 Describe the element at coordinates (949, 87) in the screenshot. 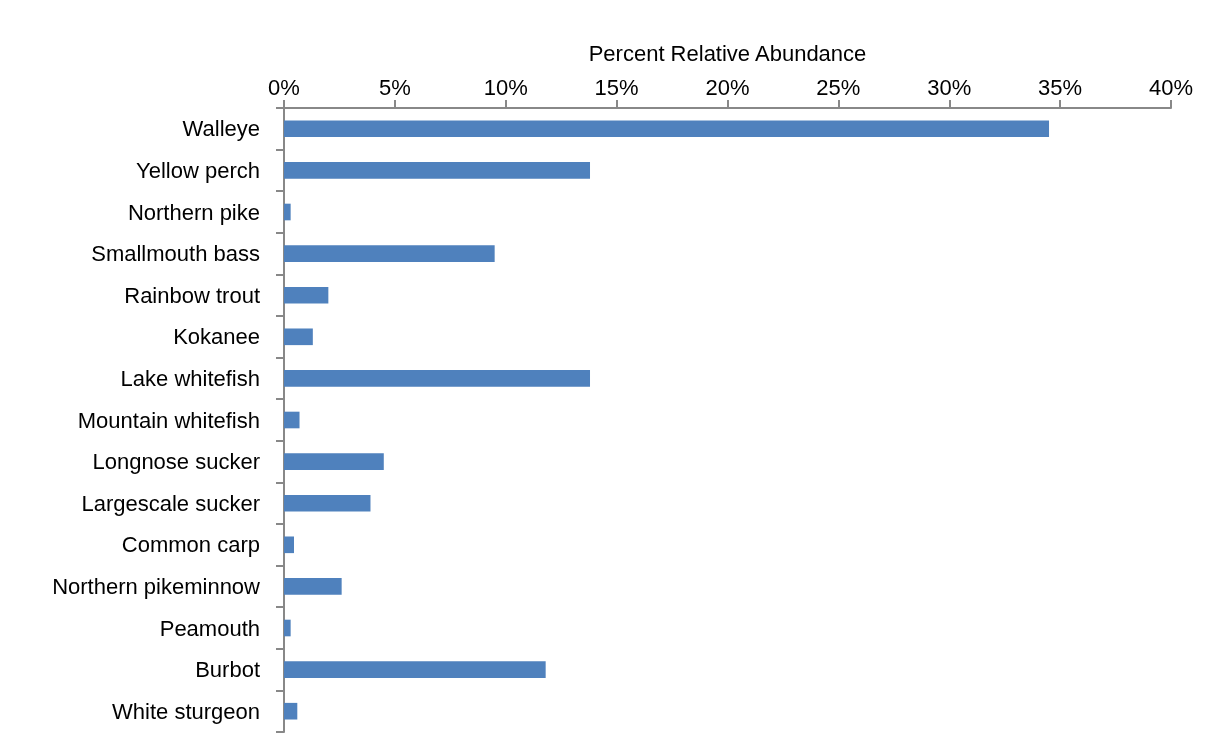

I see `x-tick-label: 30%` at that location.